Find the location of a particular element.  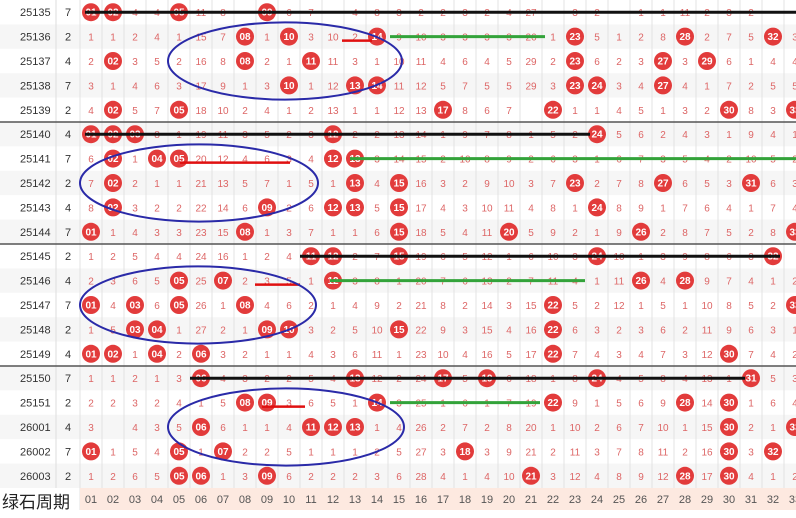

period-label: 26002 is located at coordinates (35, 452).